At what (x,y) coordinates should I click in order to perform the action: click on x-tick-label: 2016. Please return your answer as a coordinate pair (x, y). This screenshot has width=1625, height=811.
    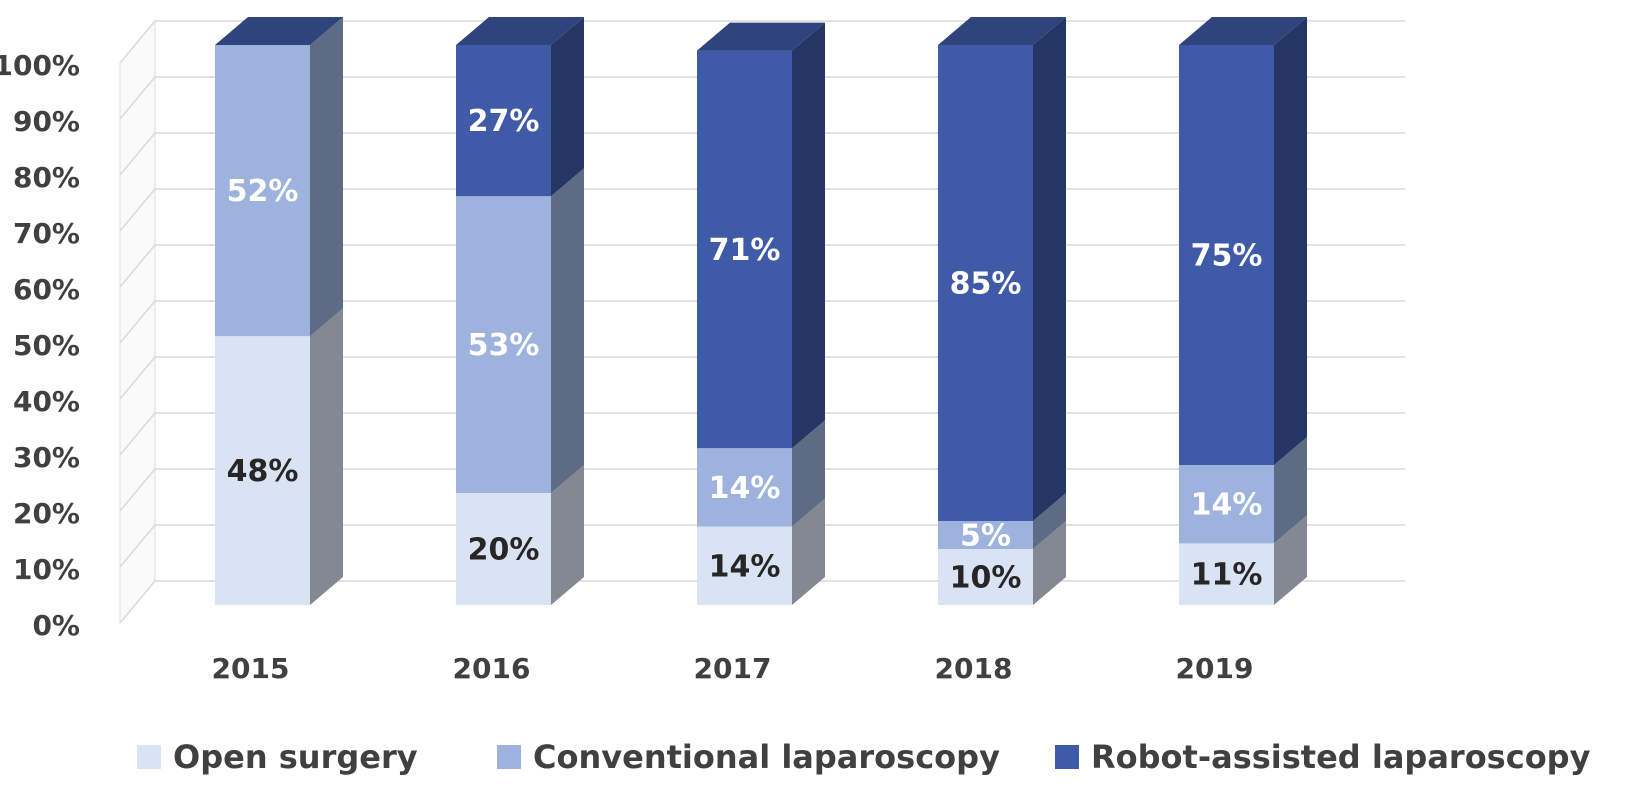
    Looking at the image, I should click on (492, 668).